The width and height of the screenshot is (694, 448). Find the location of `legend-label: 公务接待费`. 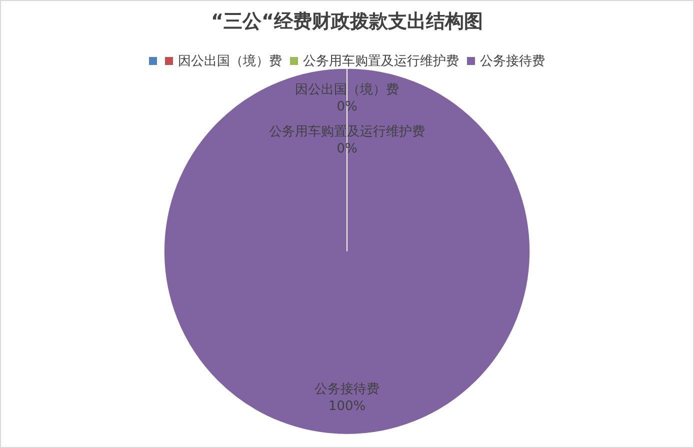

legend-label: 公务接待费 is located at coordinates (512, 61).